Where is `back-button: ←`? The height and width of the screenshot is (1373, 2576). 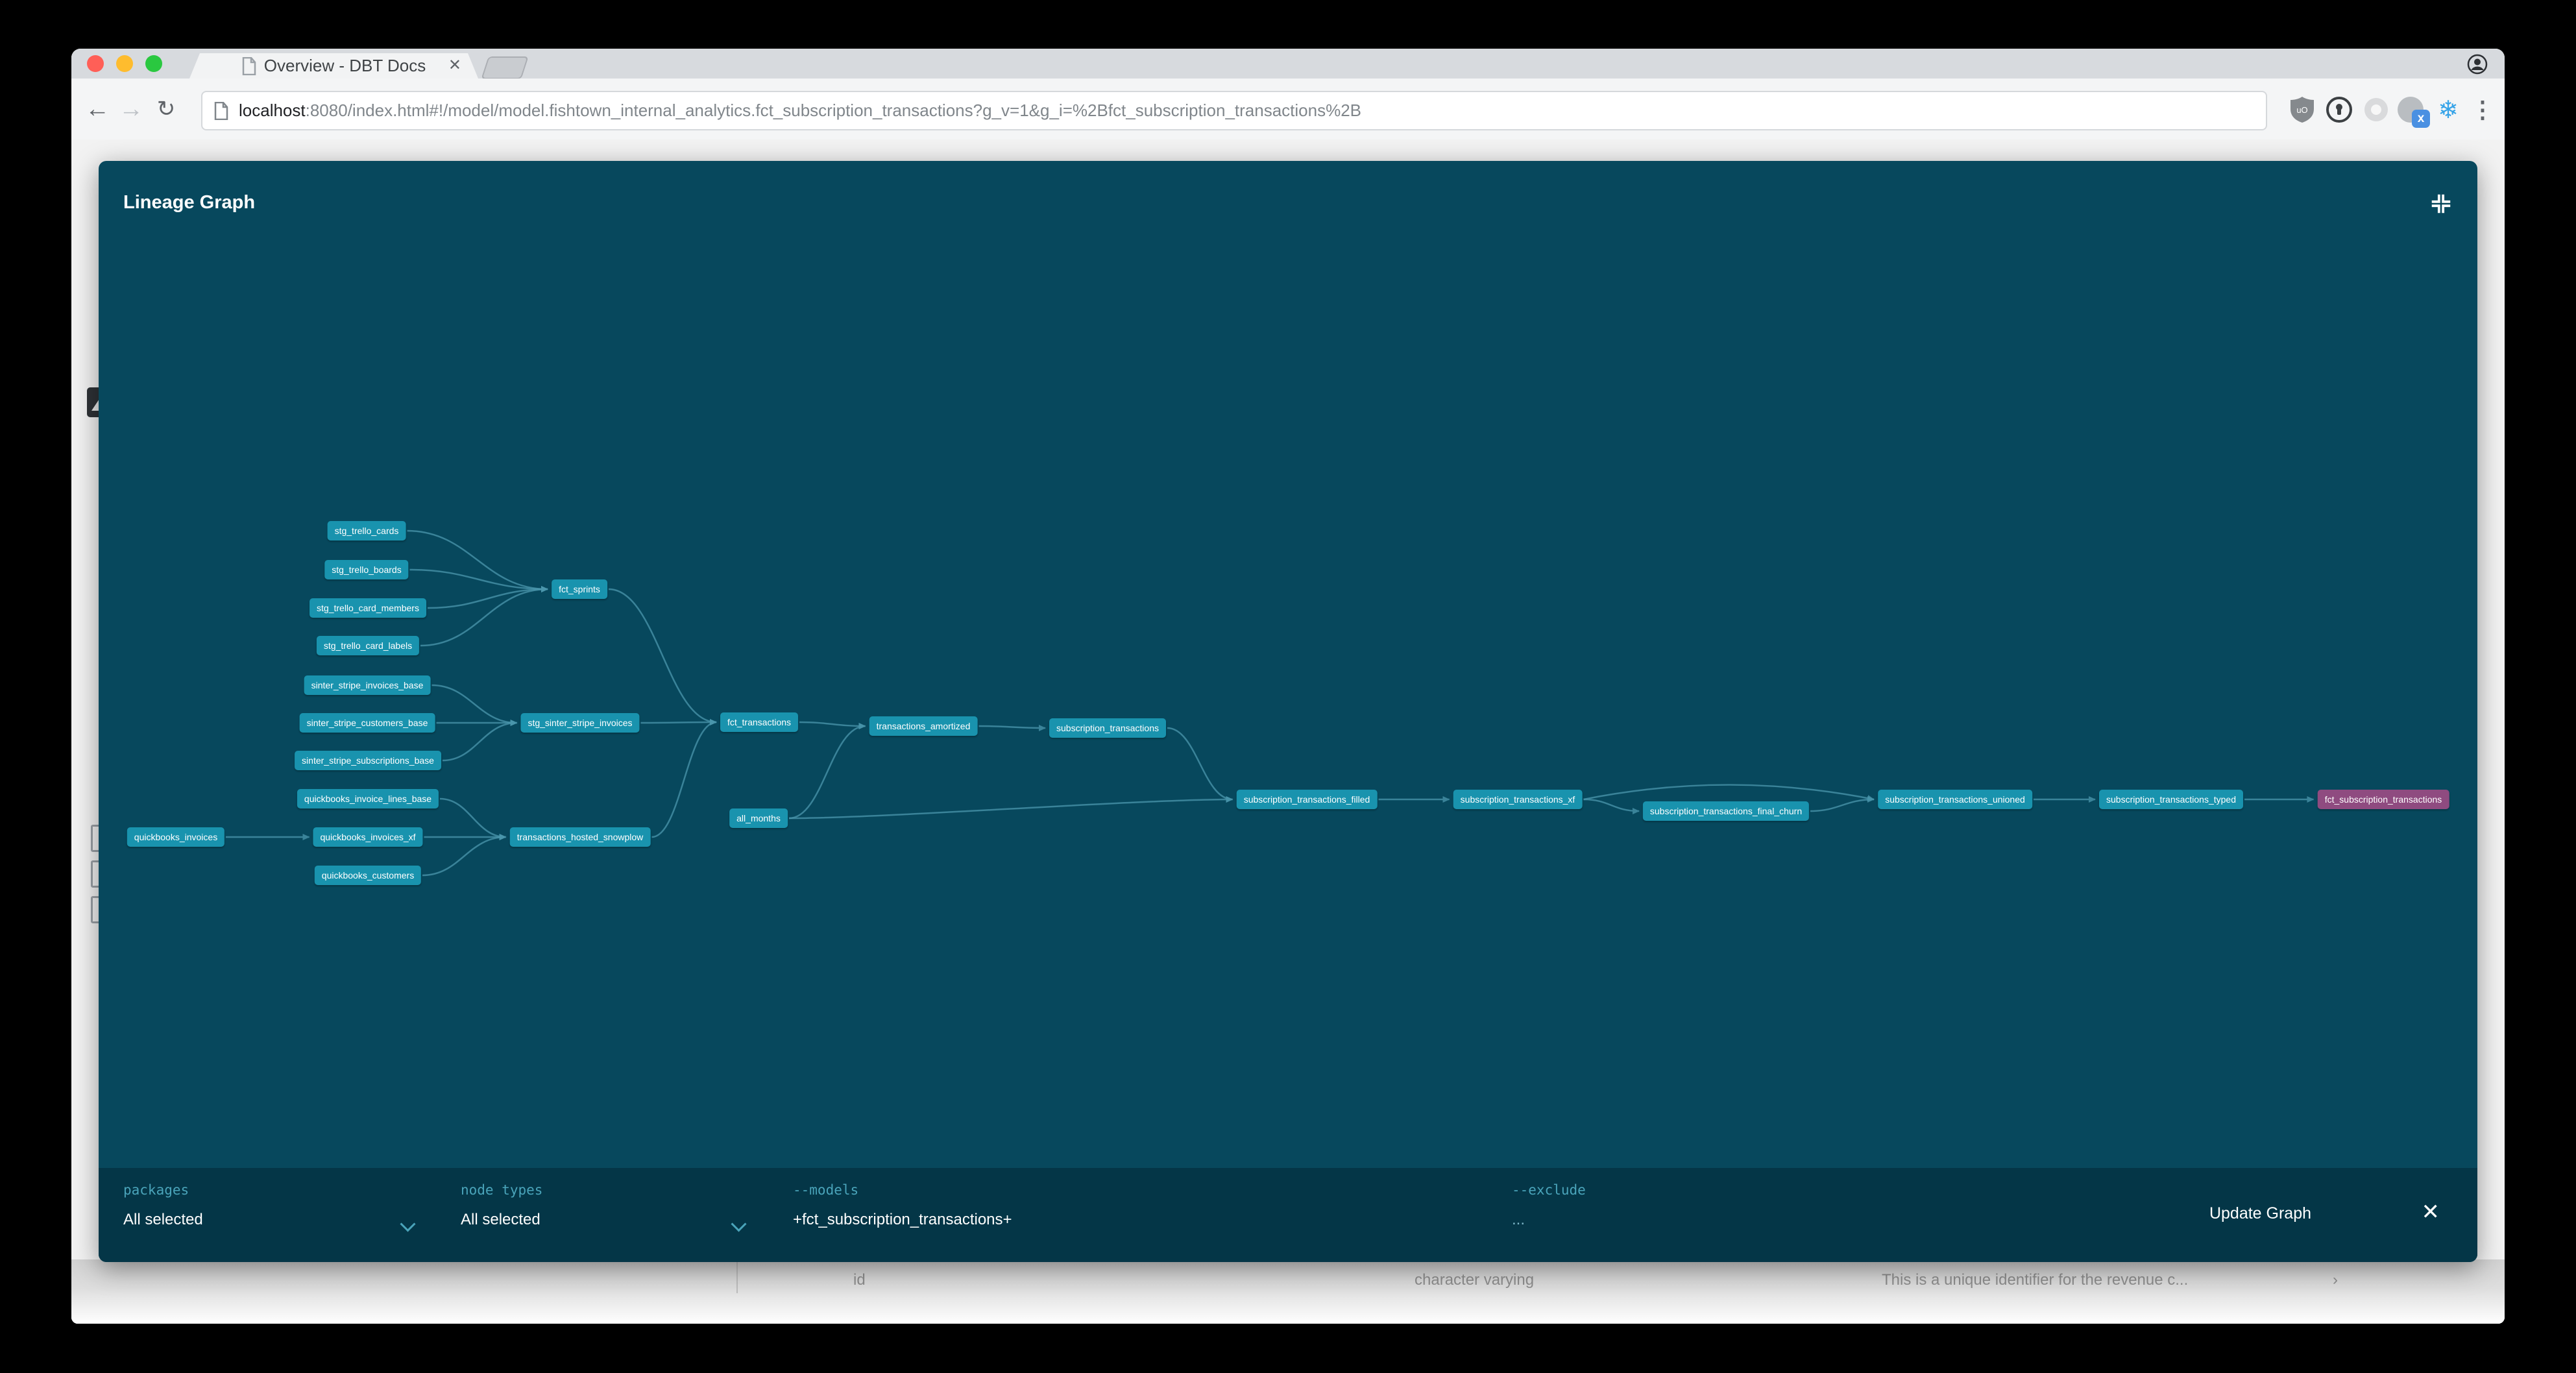 back-button: ← is located at coordinates (97, 109).